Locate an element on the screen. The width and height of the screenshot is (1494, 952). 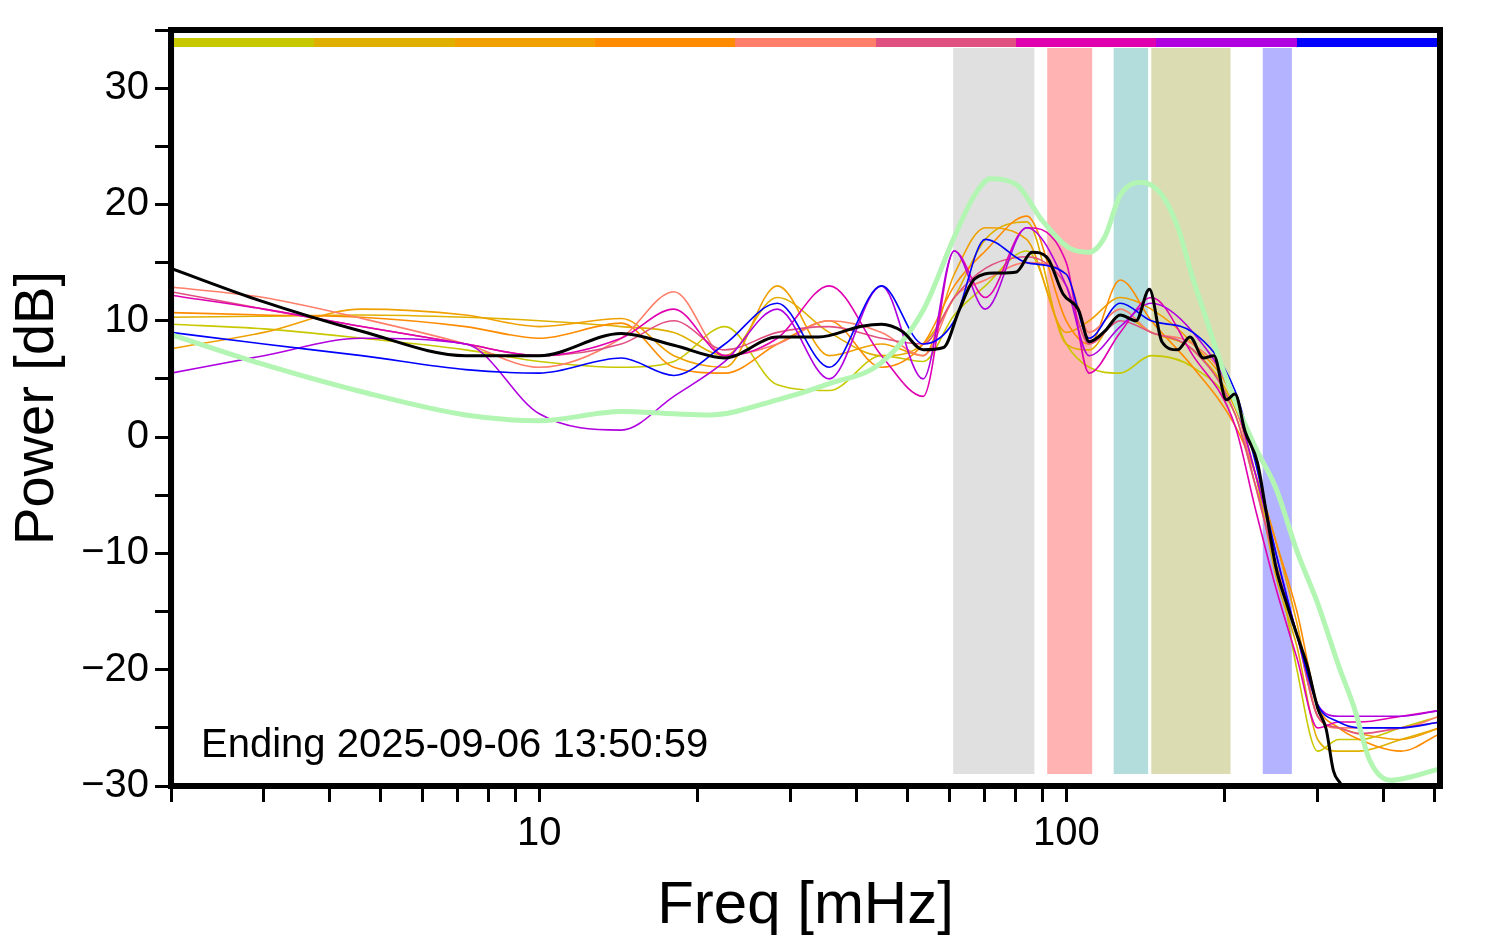
y-tick-label: 0 is located at coordinates (138, 434).